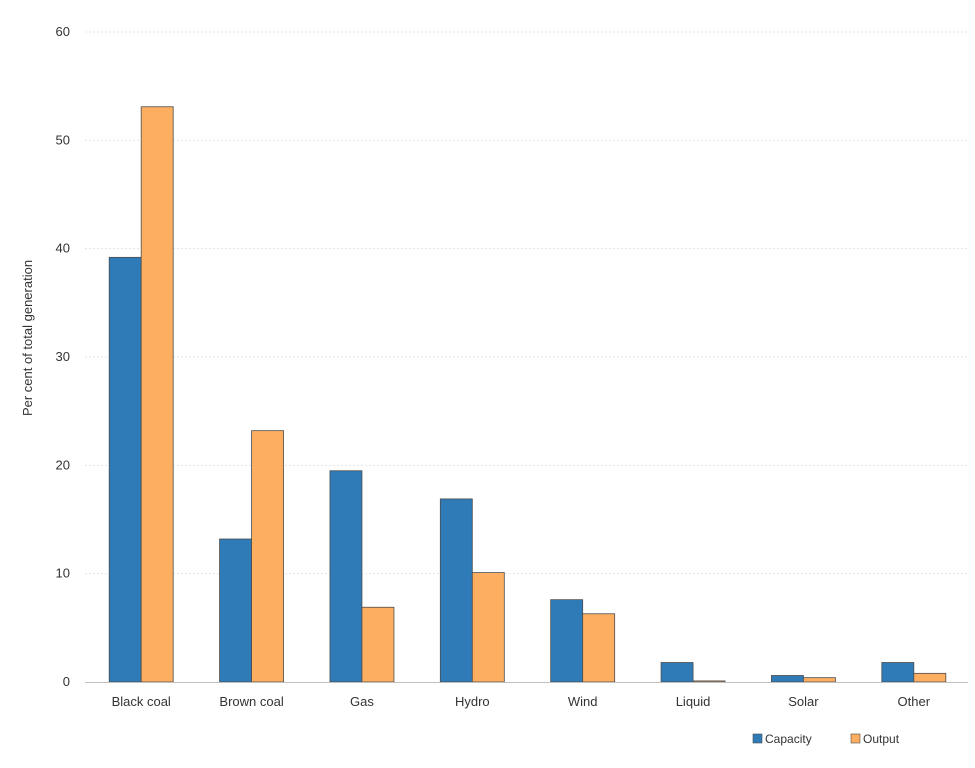 The image size is (975, 768). Describe the element at coordinates (757, 738) in the screenshot. I see `legend-swatch-capacity` at that location.